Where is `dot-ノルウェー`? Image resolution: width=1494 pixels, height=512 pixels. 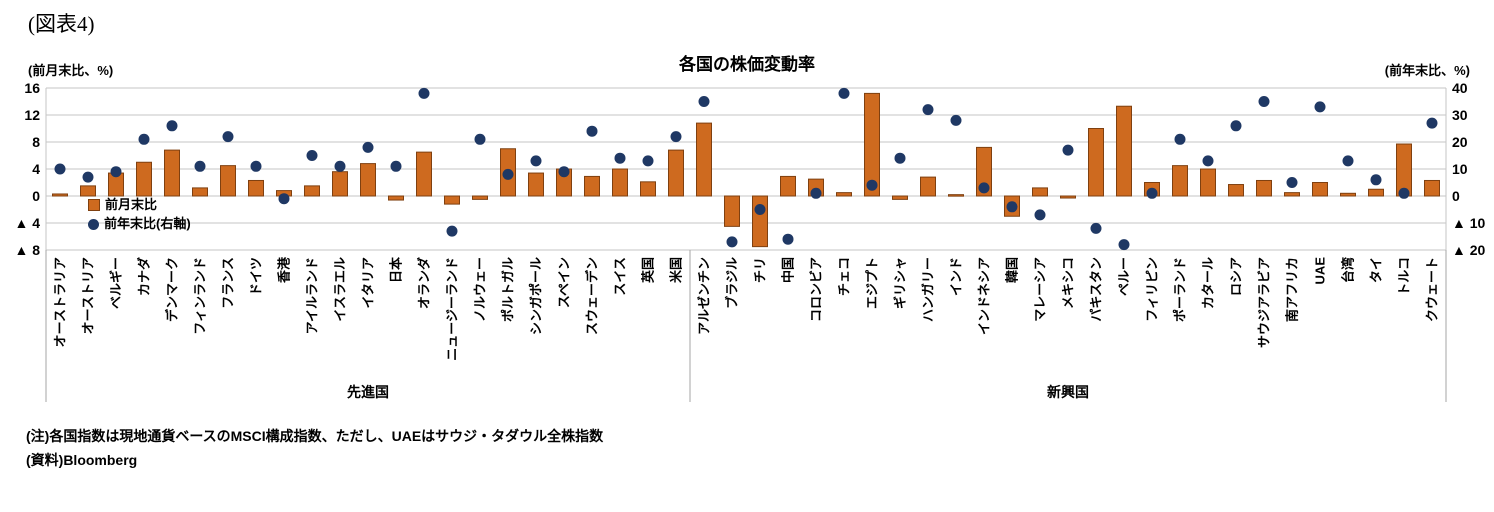
dot-ノルウェー is located at coordinates (480, 139).